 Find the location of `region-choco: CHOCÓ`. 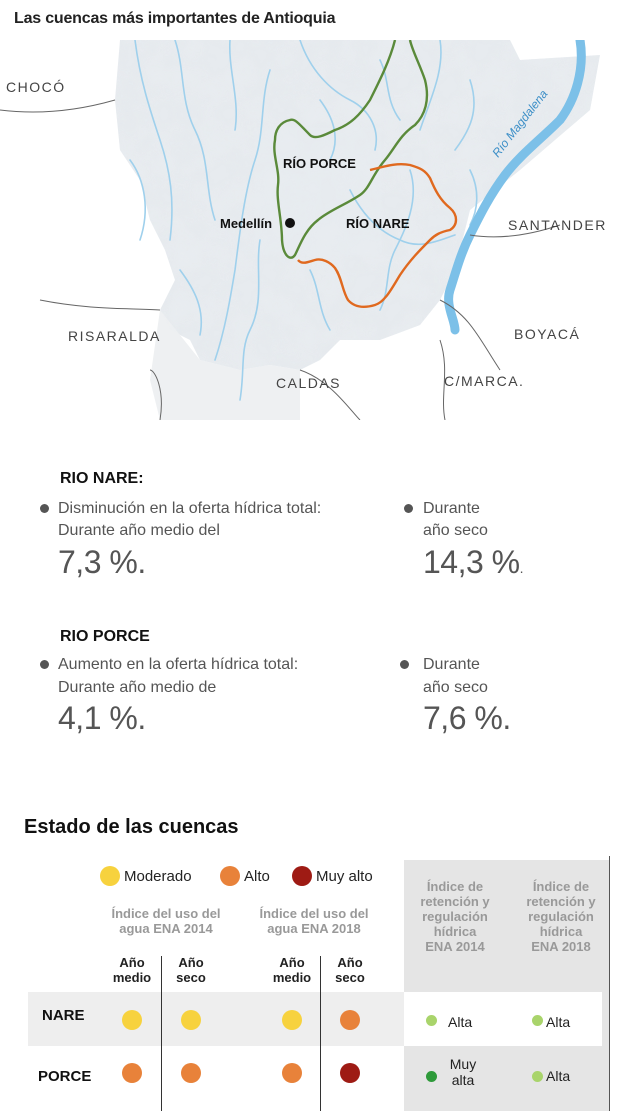

region-choco: CHOCÓ is located at coordinates (36, 87).